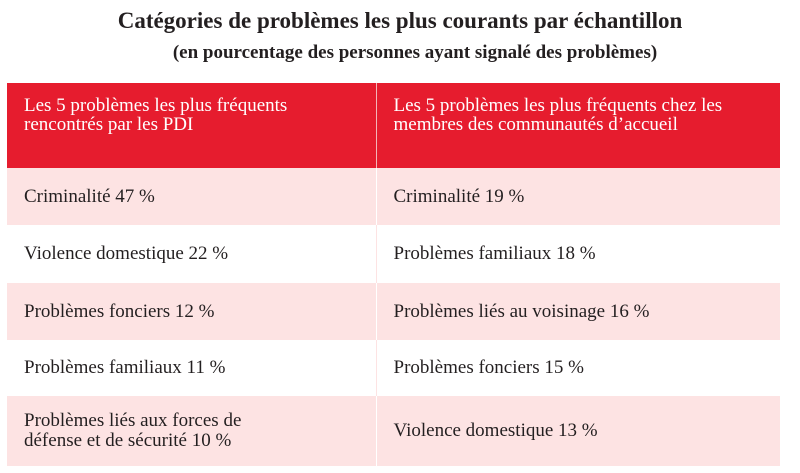 This screenshot has height=473, width=800. What do you see at coordinates (578, 431) in the screenshot?
I see `table-cell: Violence domestique 13 %` at bounding box center [578, 431].